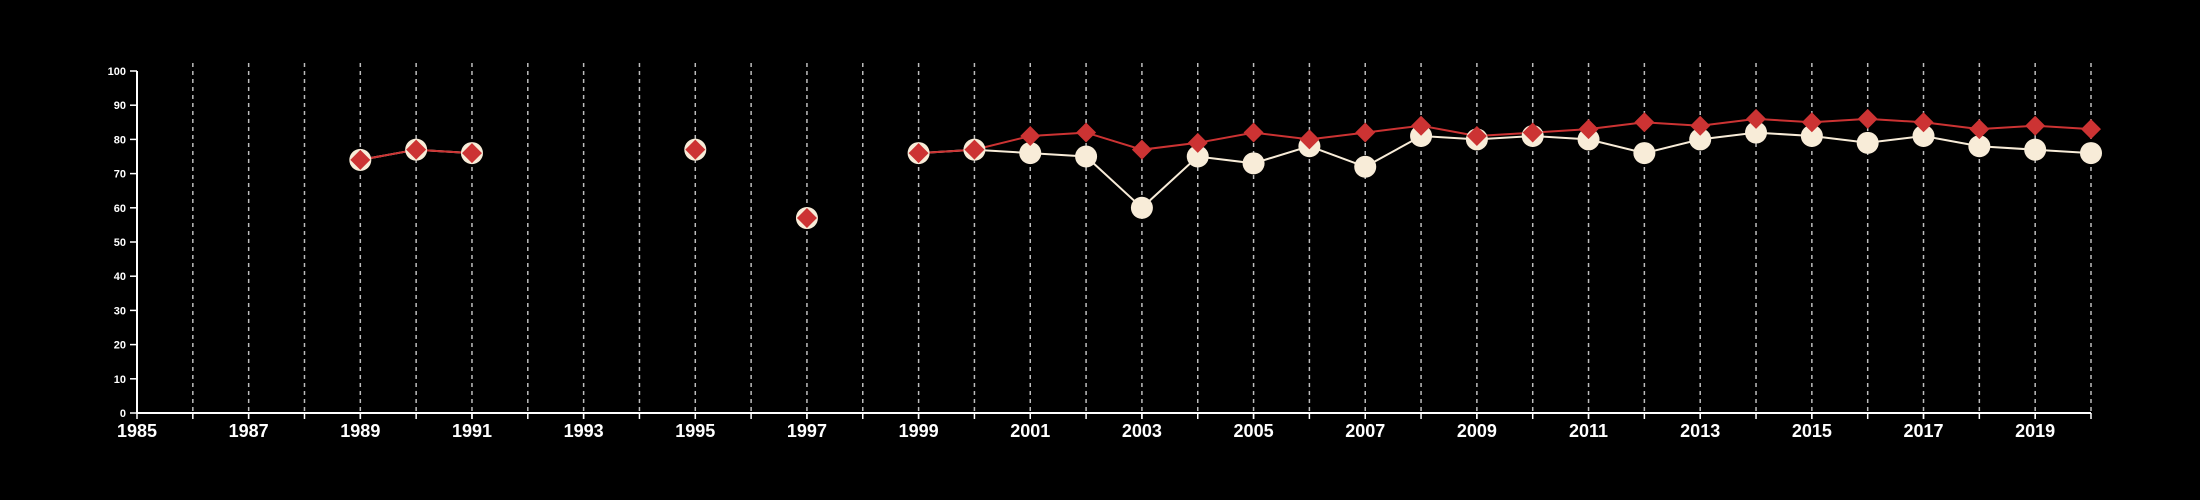  I want to click on y-tick-label: 80, so click(120, 140).